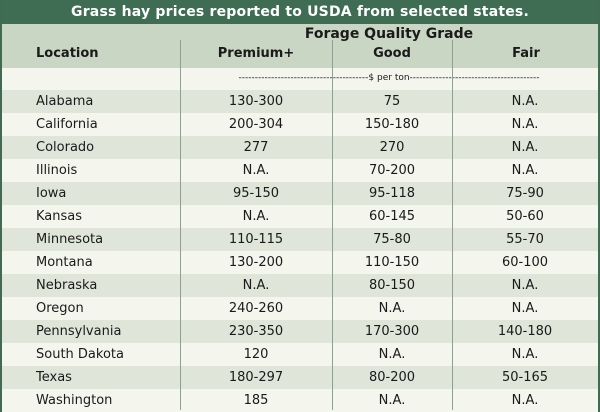  What do you see at coordinates (300, 216) in the screenshot?
I see `table-row: Kansas N.A. 60-145 50-60` at bounding box center [300, 216].